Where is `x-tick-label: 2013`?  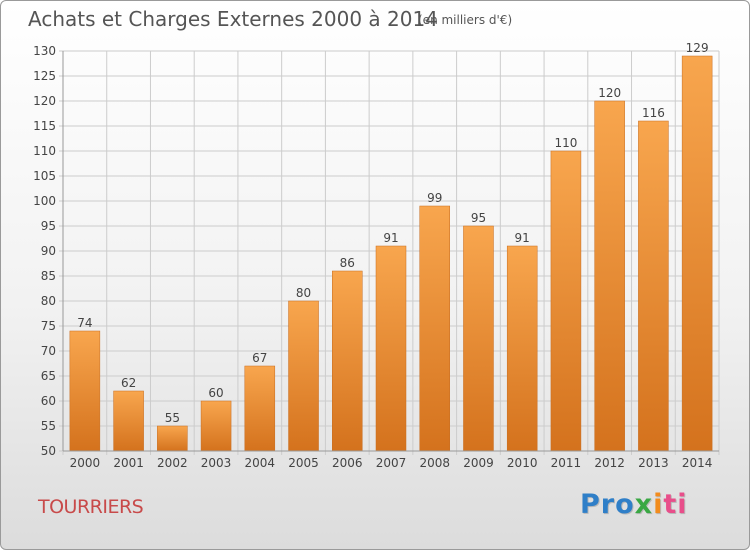 x-tick-label: 2013 is located at coordinates (653, 463).